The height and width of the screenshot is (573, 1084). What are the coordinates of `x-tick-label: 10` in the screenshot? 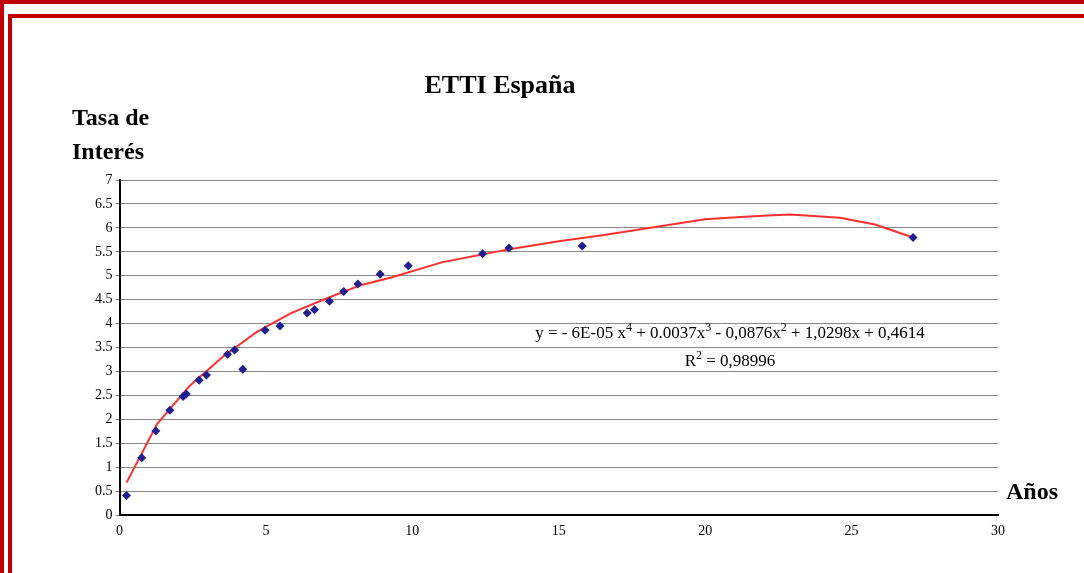 It's located at (412, 531).